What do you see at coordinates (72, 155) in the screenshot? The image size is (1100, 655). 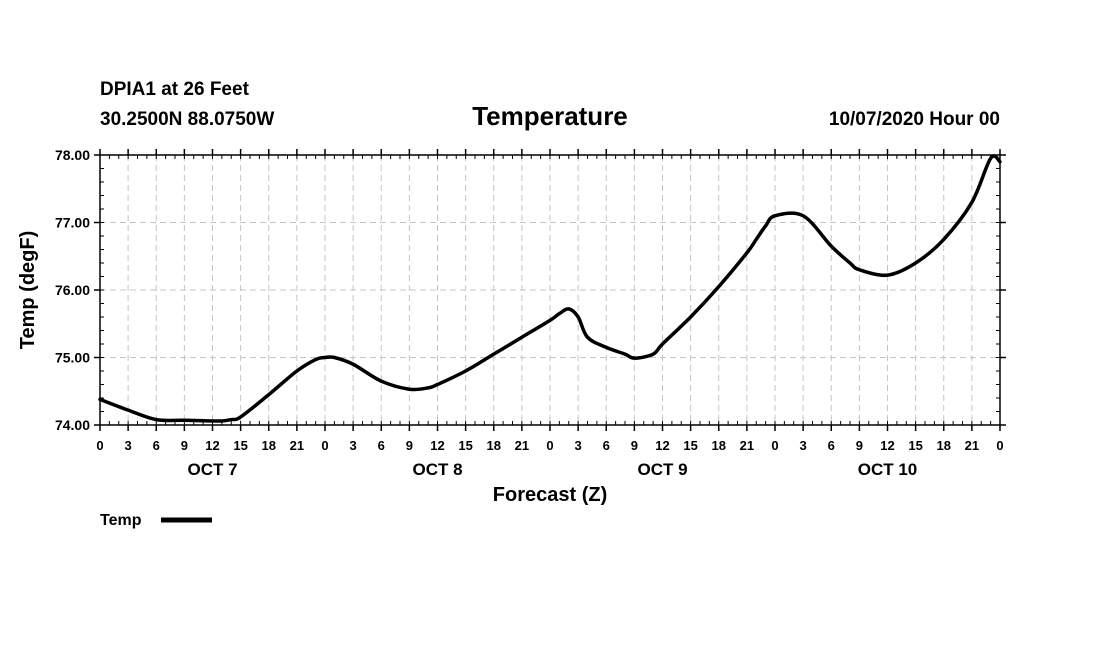 I see `y-tick-label: 78.00` at bounding box center [72, 155].